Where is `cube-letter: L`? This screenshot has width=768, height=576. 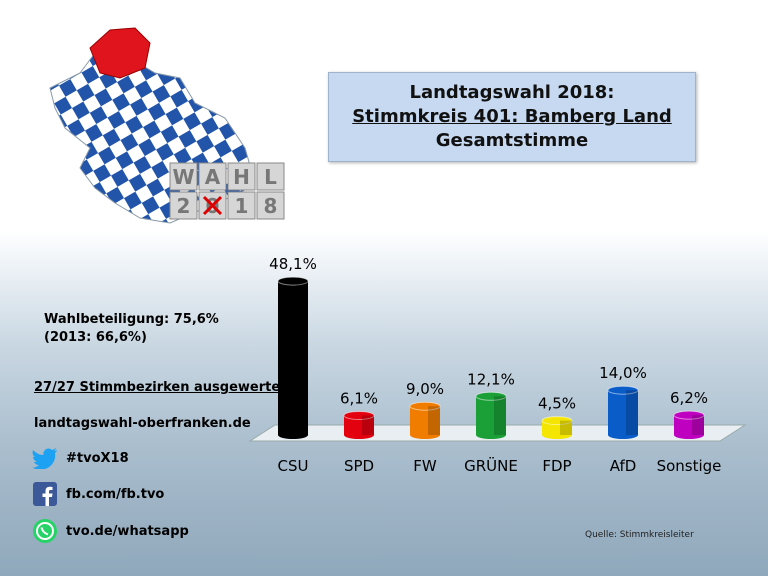
cube-letter: L is located at coordinates (270, 176).